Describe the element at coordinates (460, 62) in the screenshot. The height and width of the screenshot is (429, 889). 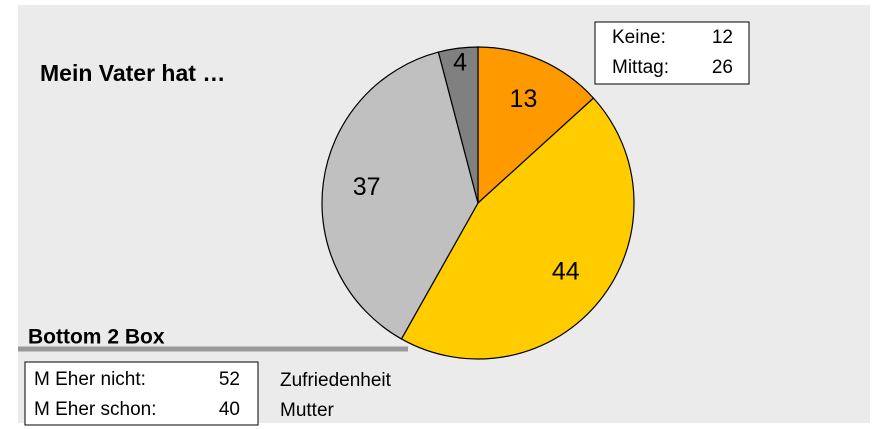
I see `slice-label: 4` at that location.